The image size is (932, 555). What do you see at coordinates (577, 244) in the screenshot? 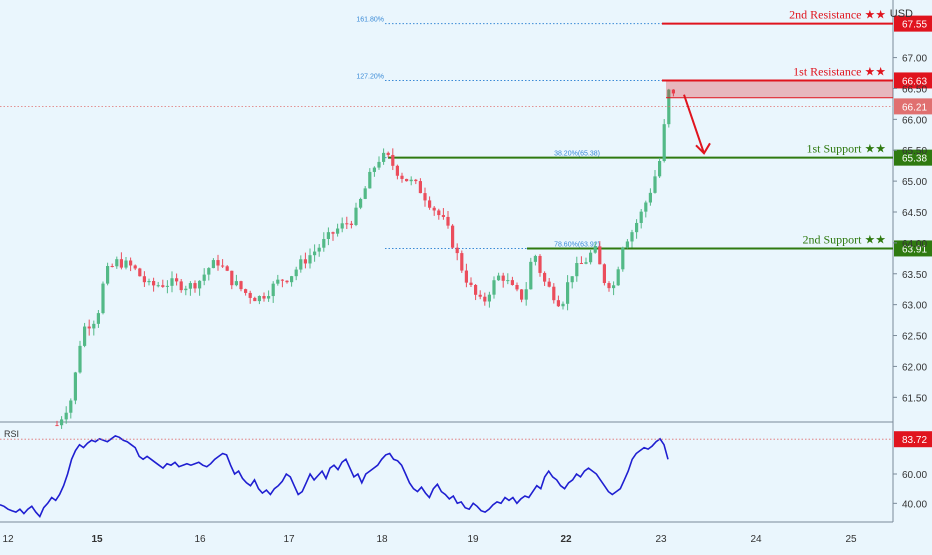
I see `fib-label: 78.60%(63.92)` at bounding box center [577, 244].